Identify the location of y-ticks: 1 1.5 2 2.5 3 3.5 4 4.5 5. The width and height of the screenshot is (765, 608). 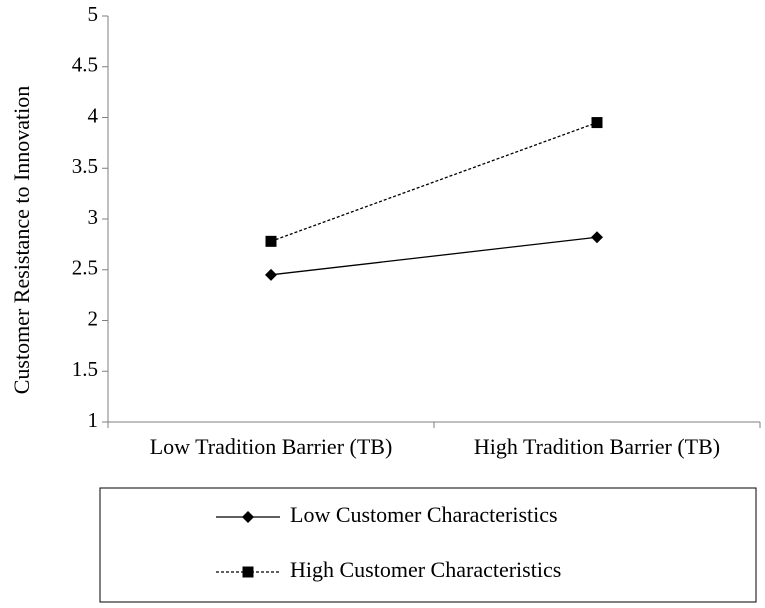
(90, 217).